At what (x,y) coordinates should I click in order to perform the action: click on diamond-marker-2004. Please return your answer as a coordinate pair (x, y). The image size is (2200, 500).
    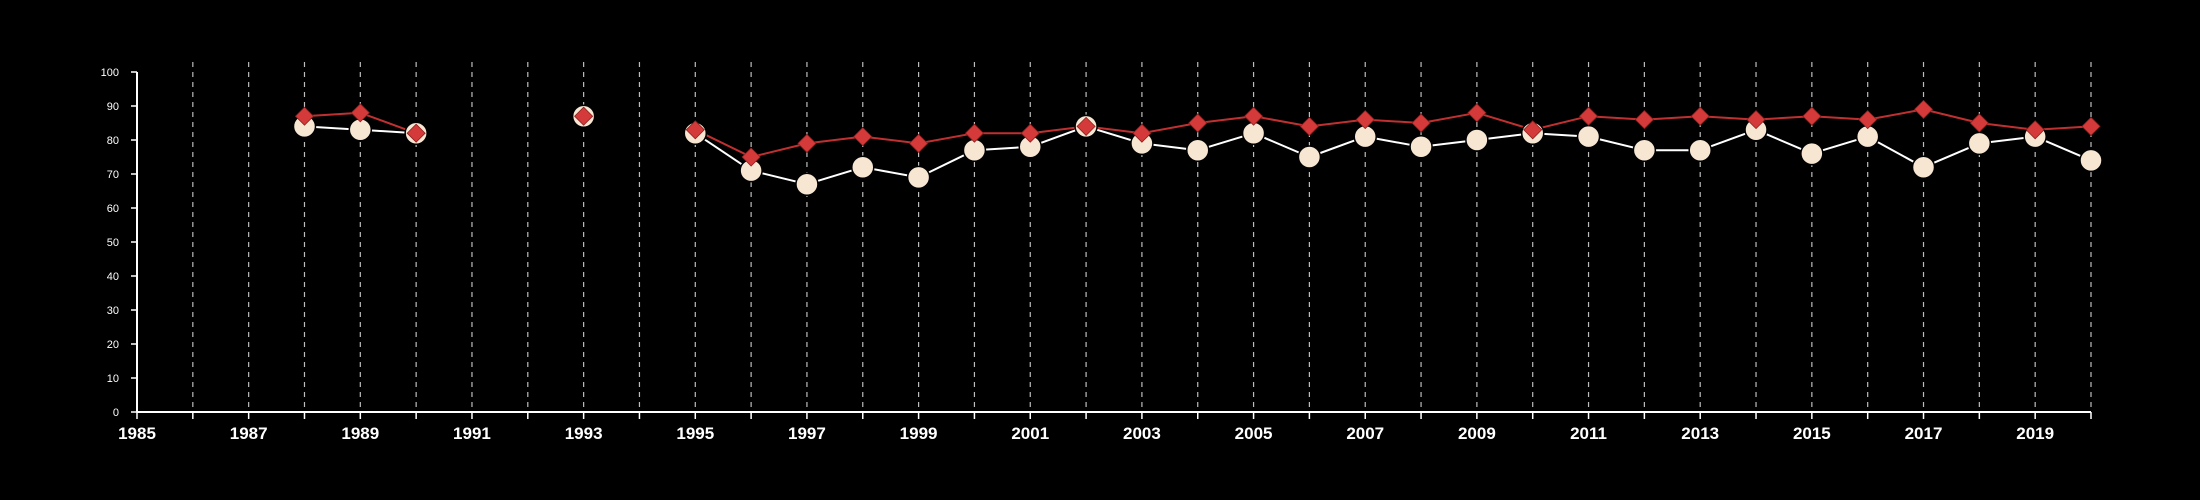
    Looking at the image, I should click on (1198, 123).